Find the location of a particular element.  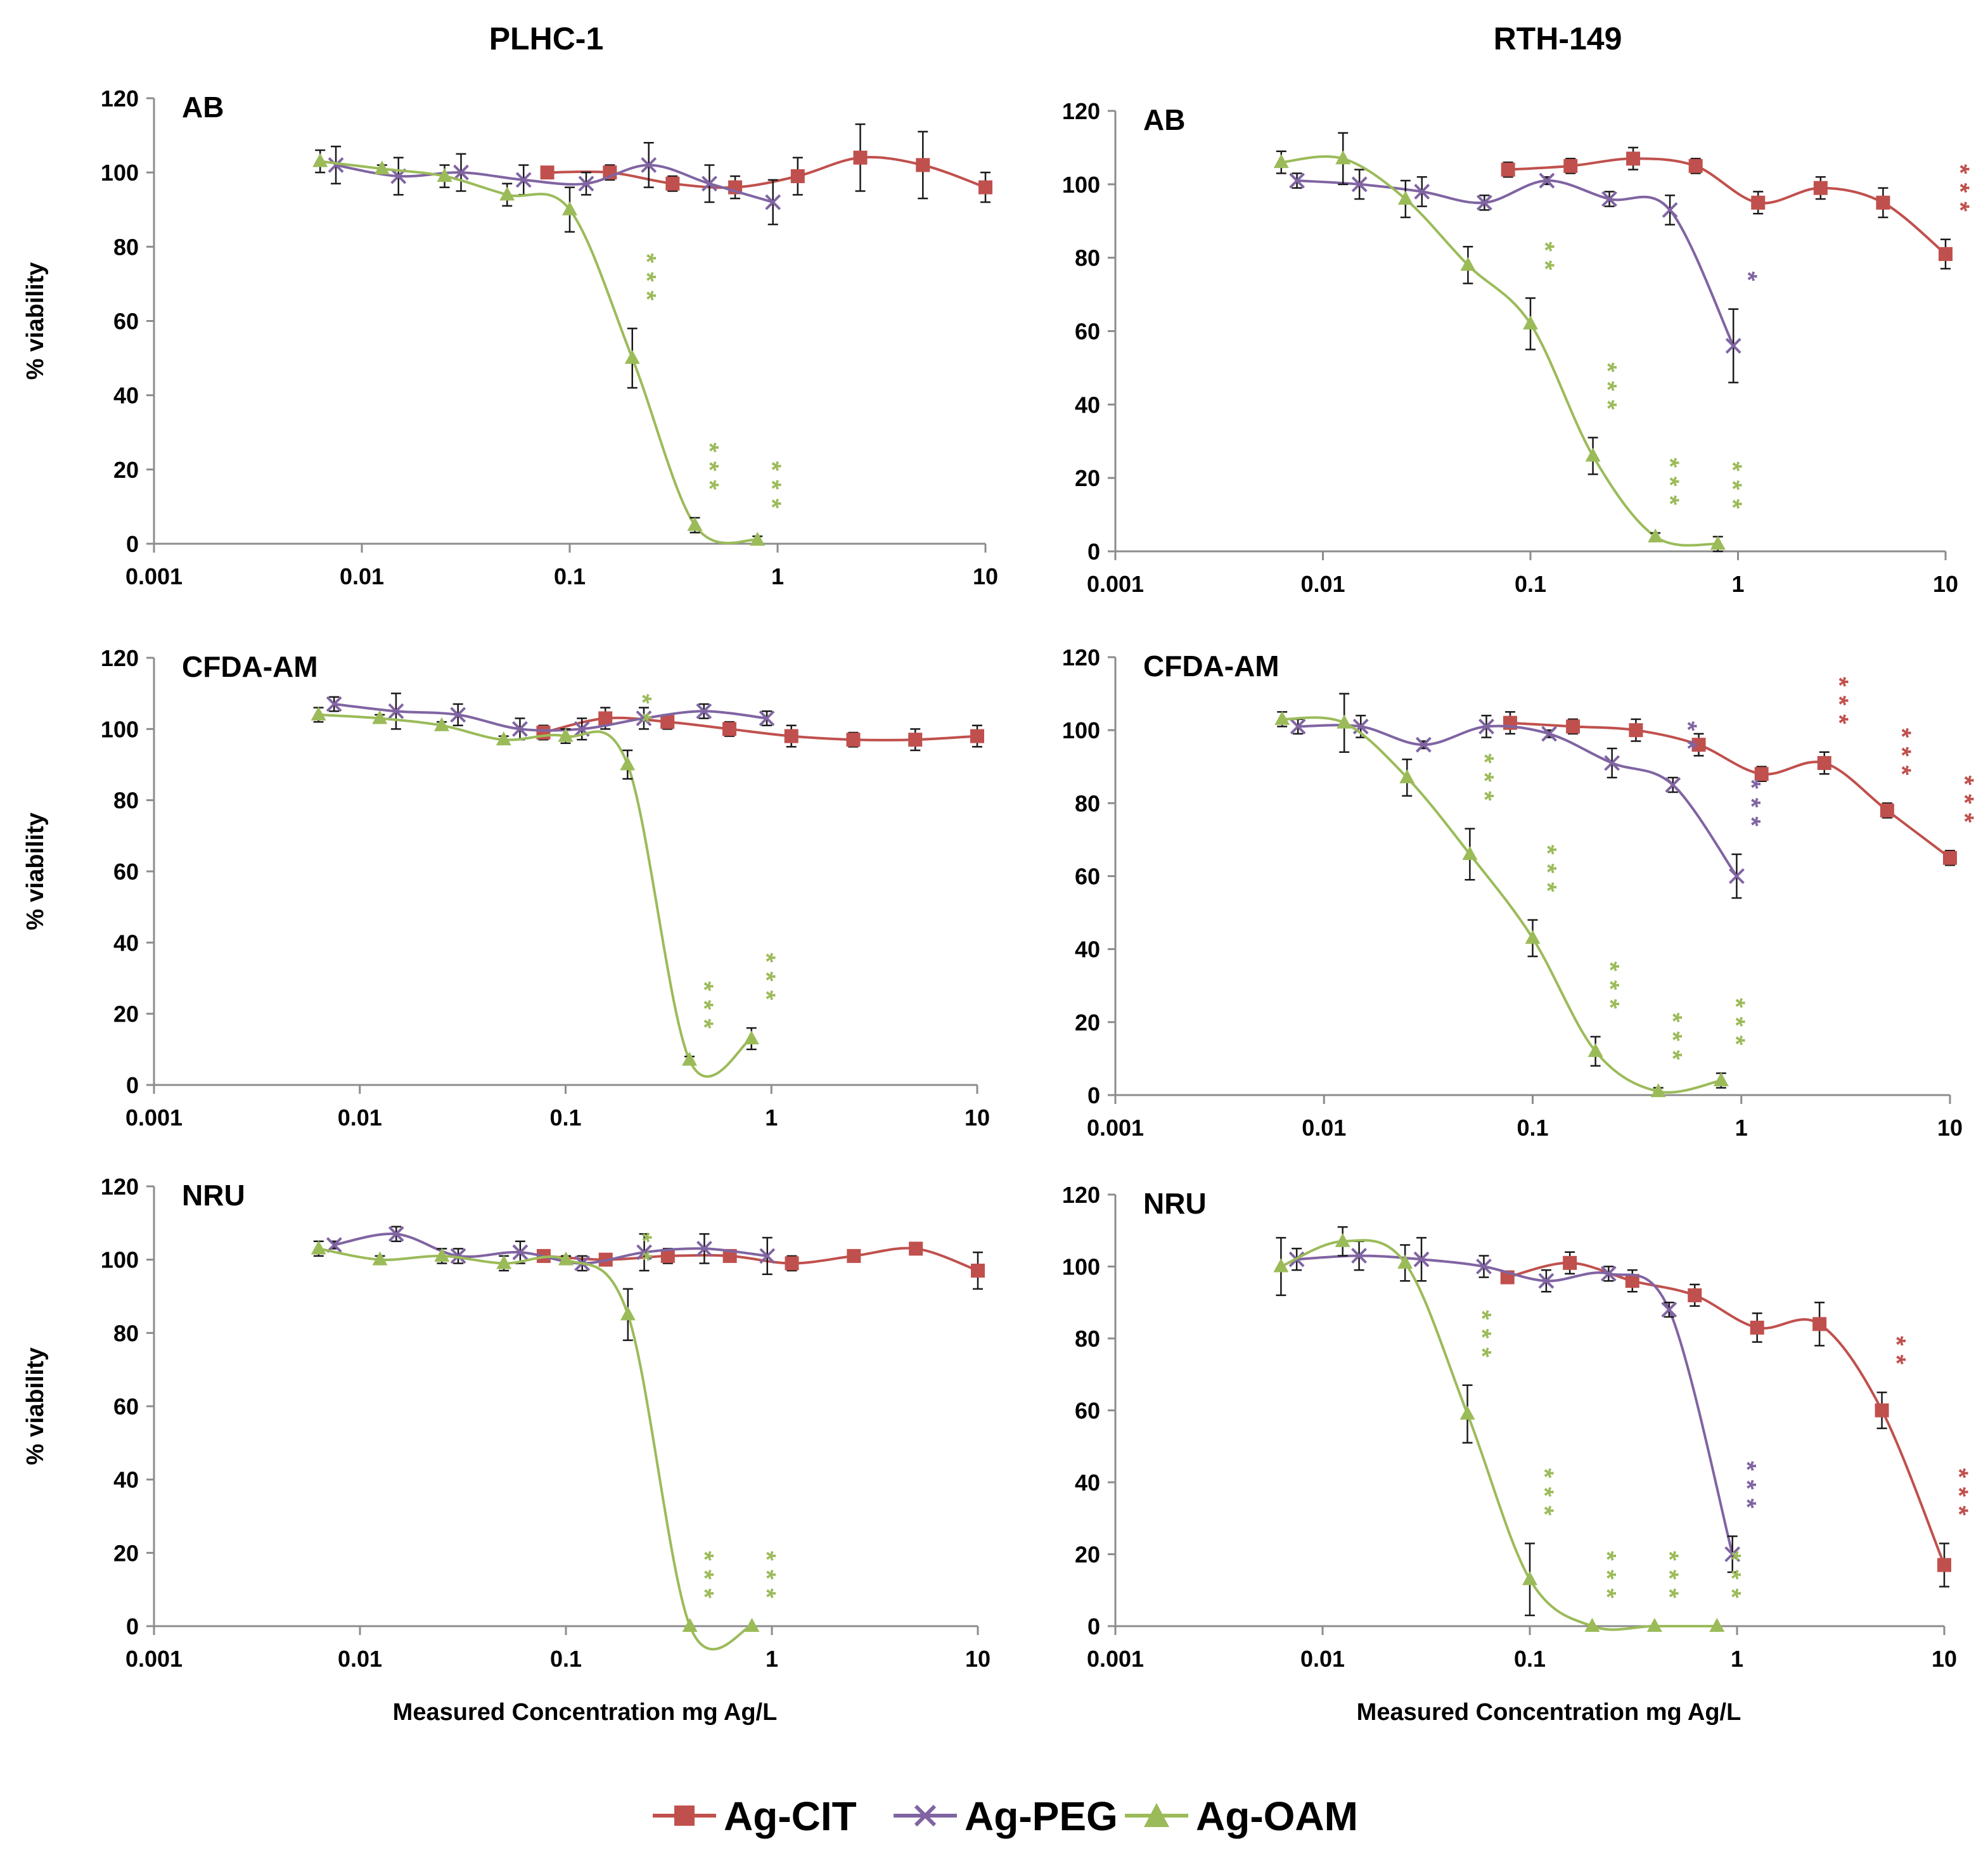

legend-marker-ag-peg is located at coordinates (926, 1815).